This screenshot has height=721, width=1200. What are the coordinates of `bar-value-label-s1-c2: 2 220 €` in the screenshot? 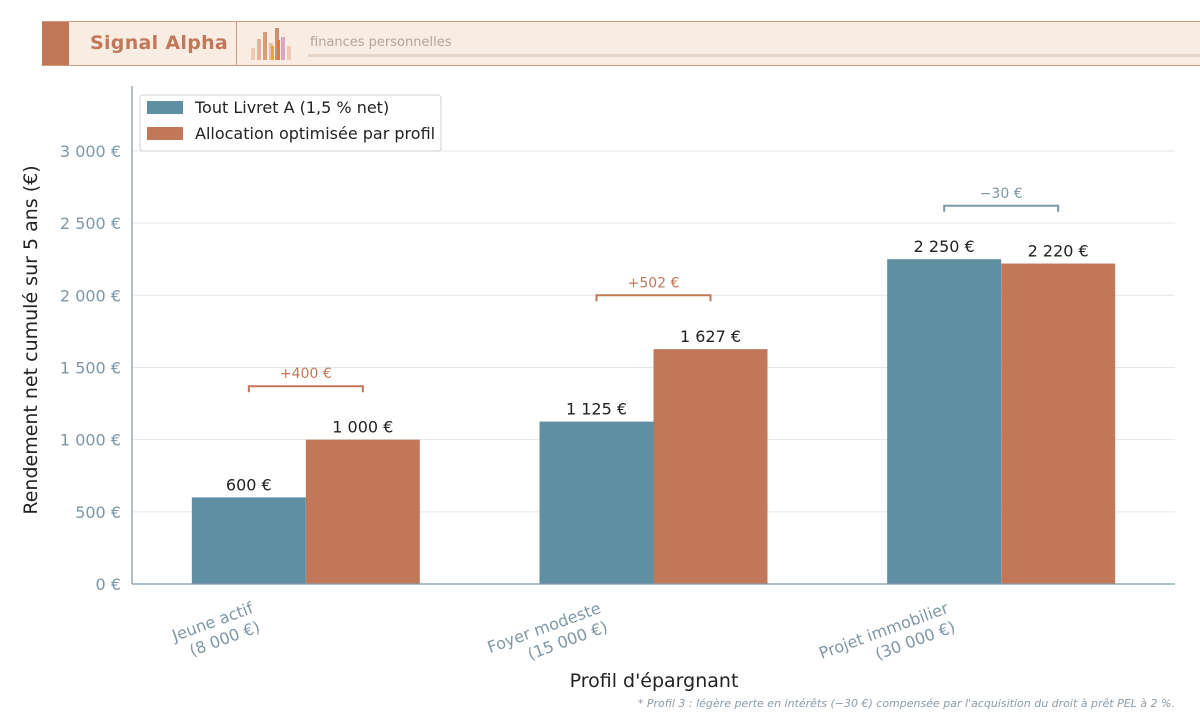 It's located at (1058, 251).